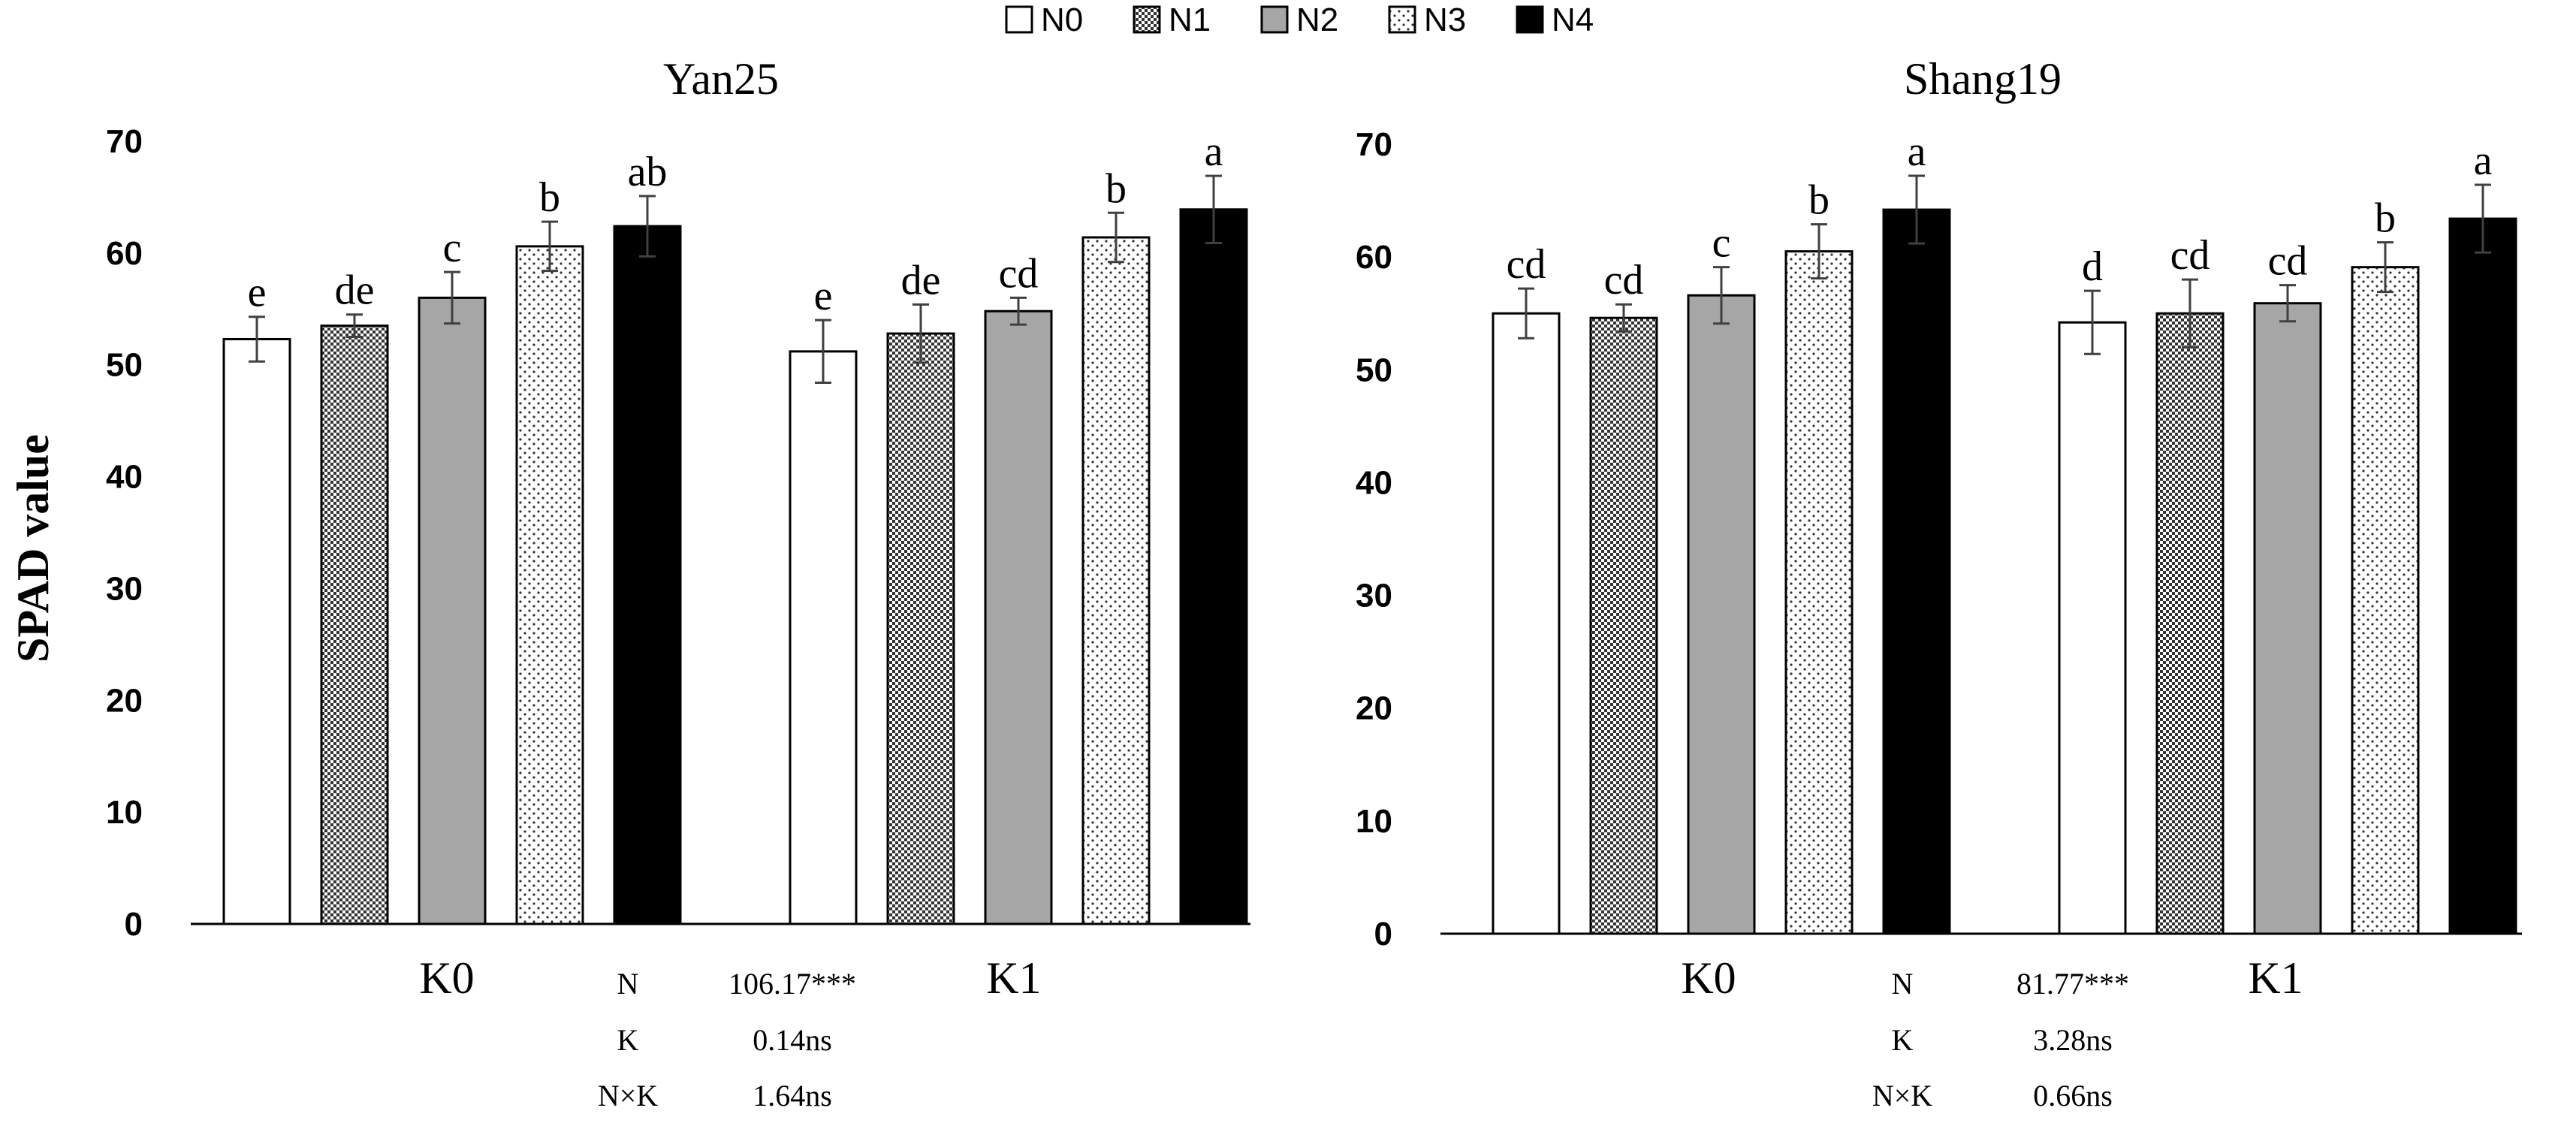 The width and height of the screenshot is (2576, 1123). What do you see at coordinates (628, 1040) in the screenshot?
I see `anova-factor-k: K` at bounding box center [628, 1040].